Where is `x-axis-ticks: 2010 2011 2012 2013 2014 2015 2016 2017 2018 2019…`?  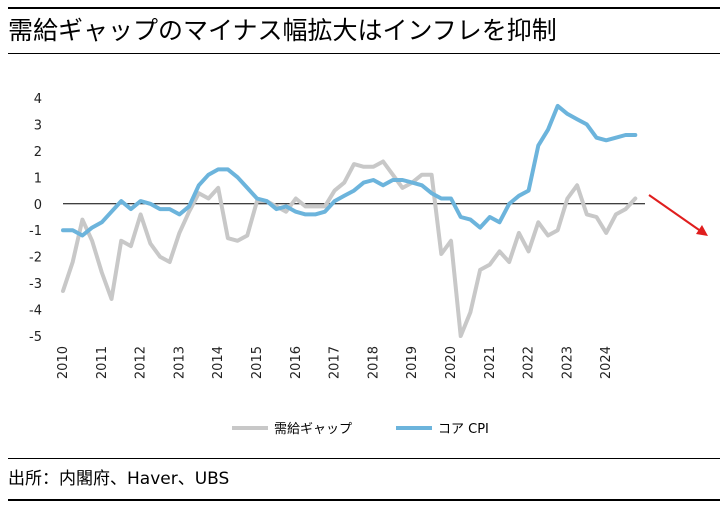 x-axis-ticks: 2010 2011 2012 2013 2014 2015 2016 2017 2018 2019… is located at coordinates (335, 362).